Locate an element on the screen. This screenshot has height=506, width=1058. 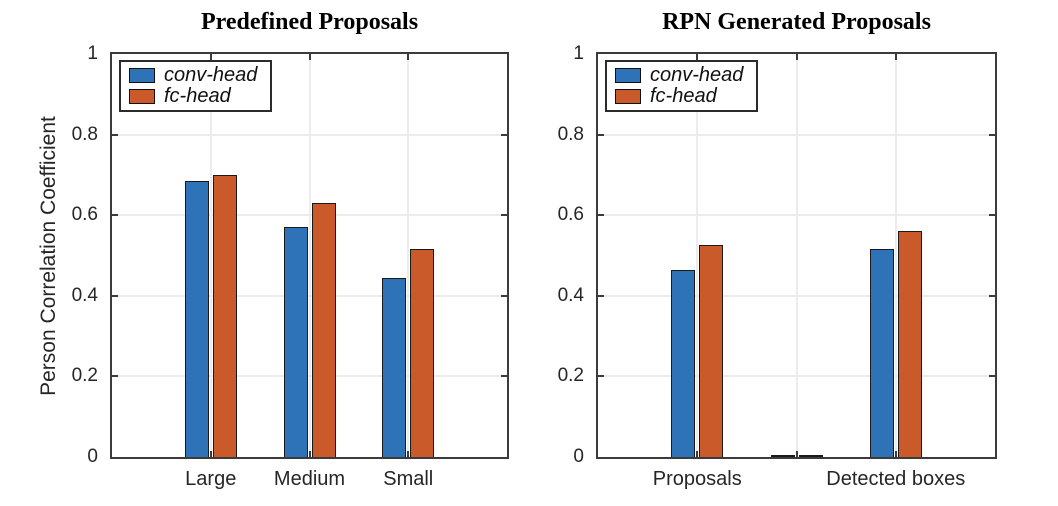
y-axis-label: Person Correlation Coefficient is located at coordinates (49, 255).